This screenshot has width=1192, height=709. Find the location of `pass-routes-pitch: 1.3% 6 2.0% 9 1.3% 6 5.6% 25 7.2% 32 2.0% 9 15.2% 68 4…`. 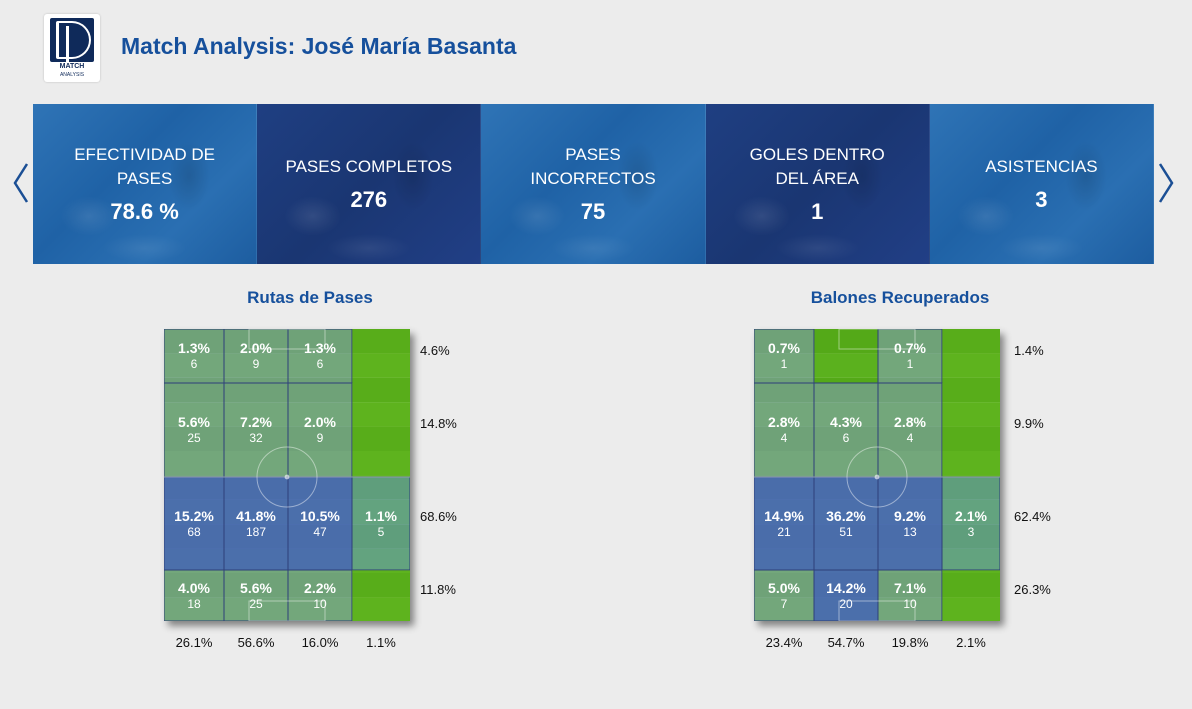

pass-routes-pitch: 1.3% 6 2.0% 9 1.3% 6 5.6% 25 7.2% 32 2.0% 9 15.2% 68 4… is located at coordinates (287, 475).